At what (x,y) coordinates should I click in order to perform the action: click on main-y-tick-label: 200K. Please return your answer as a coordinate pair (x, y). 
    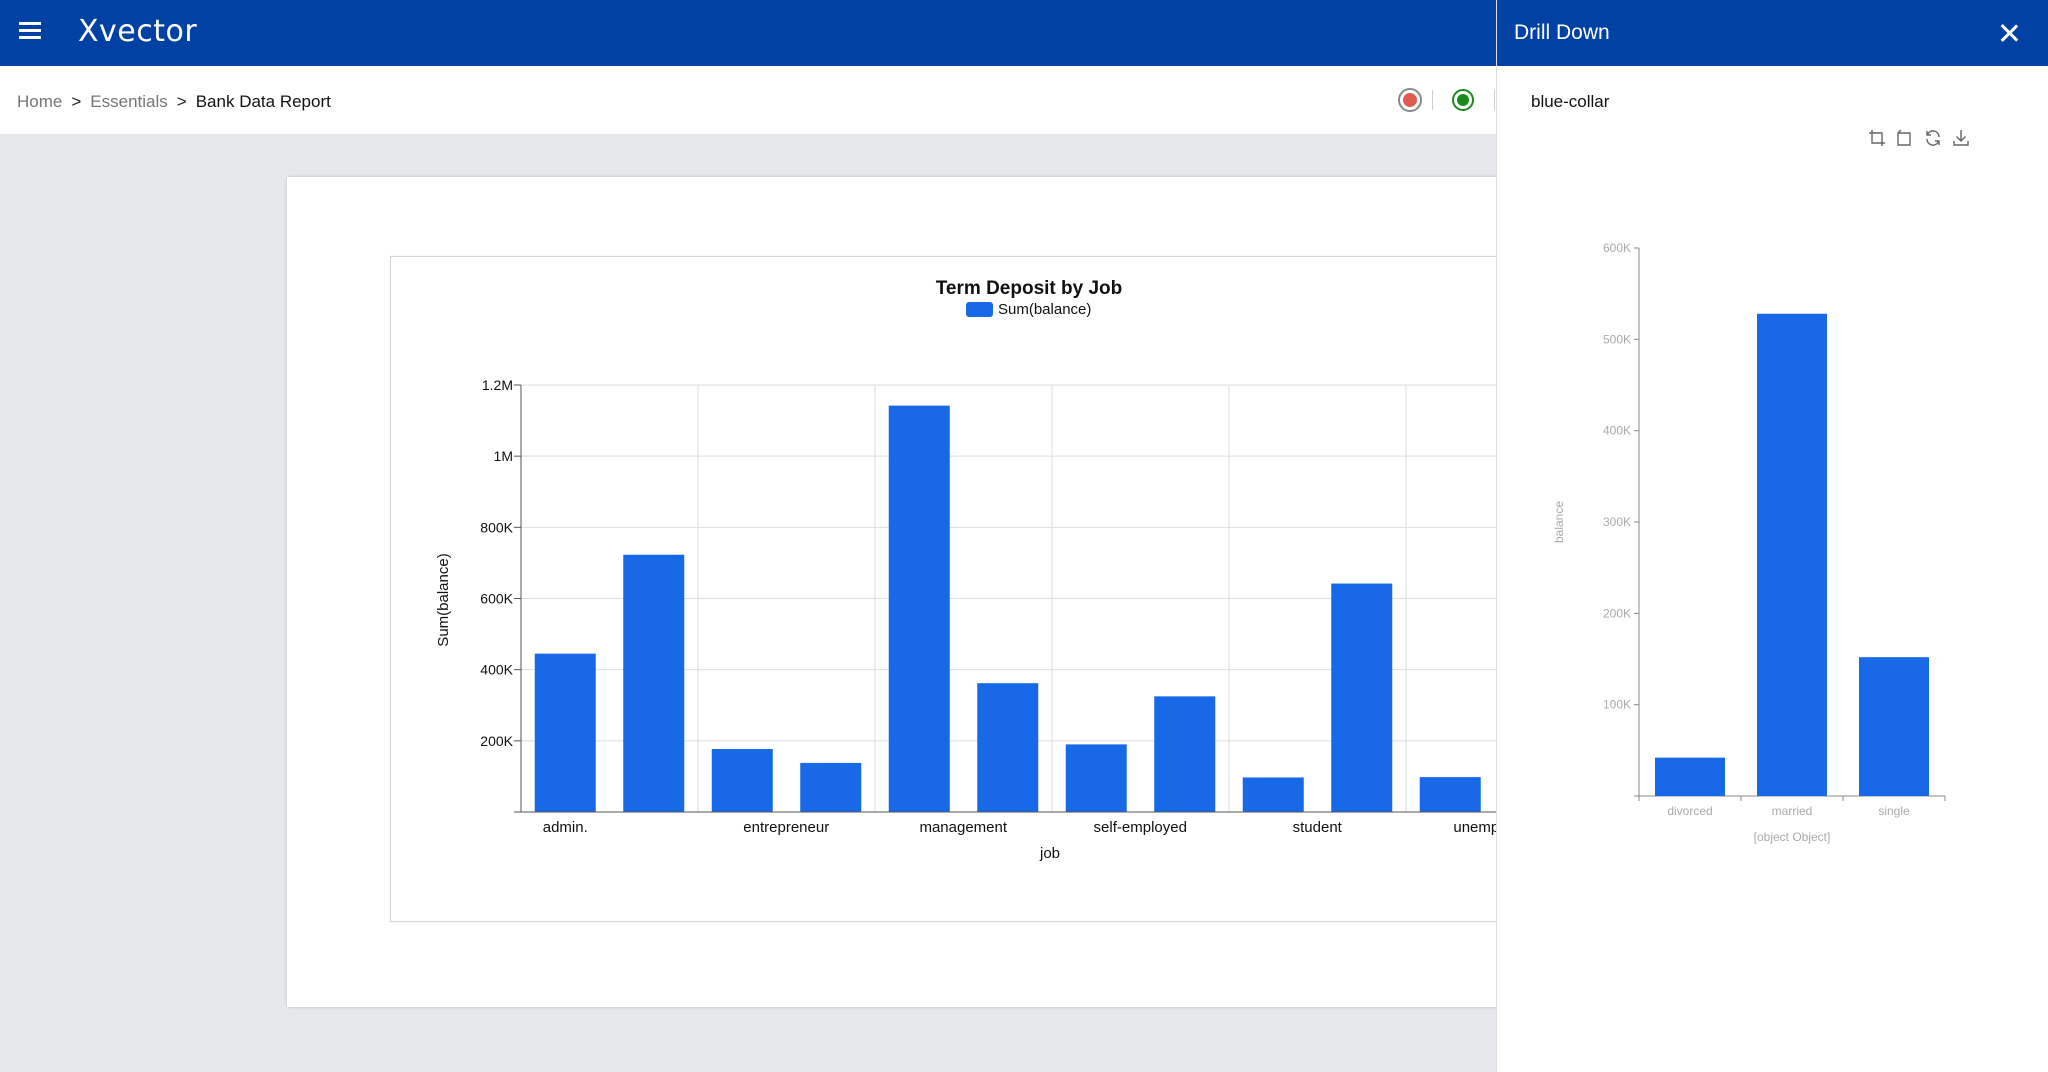
    Looking at the image, I should click on (496, 741).